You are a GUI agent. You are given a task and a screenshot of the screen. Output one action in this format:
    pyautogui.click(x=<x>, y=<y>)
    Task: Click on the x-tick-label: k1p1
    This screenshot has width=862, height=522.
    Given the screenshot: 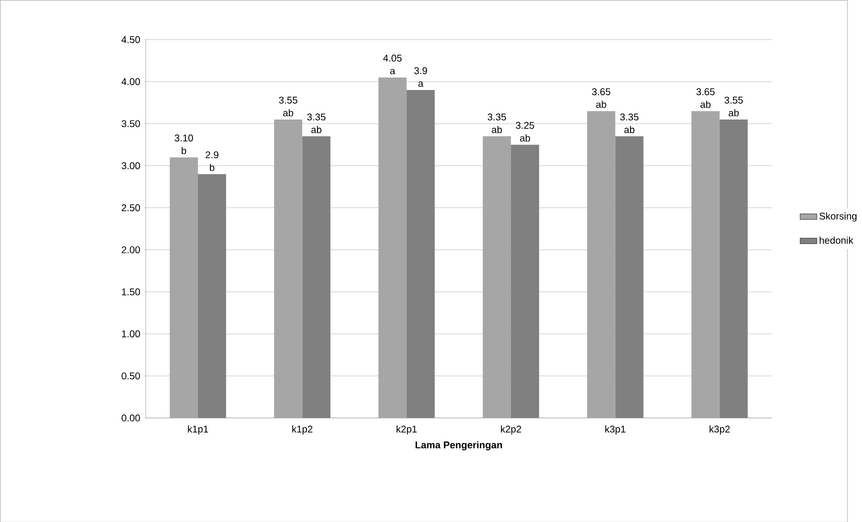 What is the action you would take?
    pyautogui.click(x=198, y=429)
    